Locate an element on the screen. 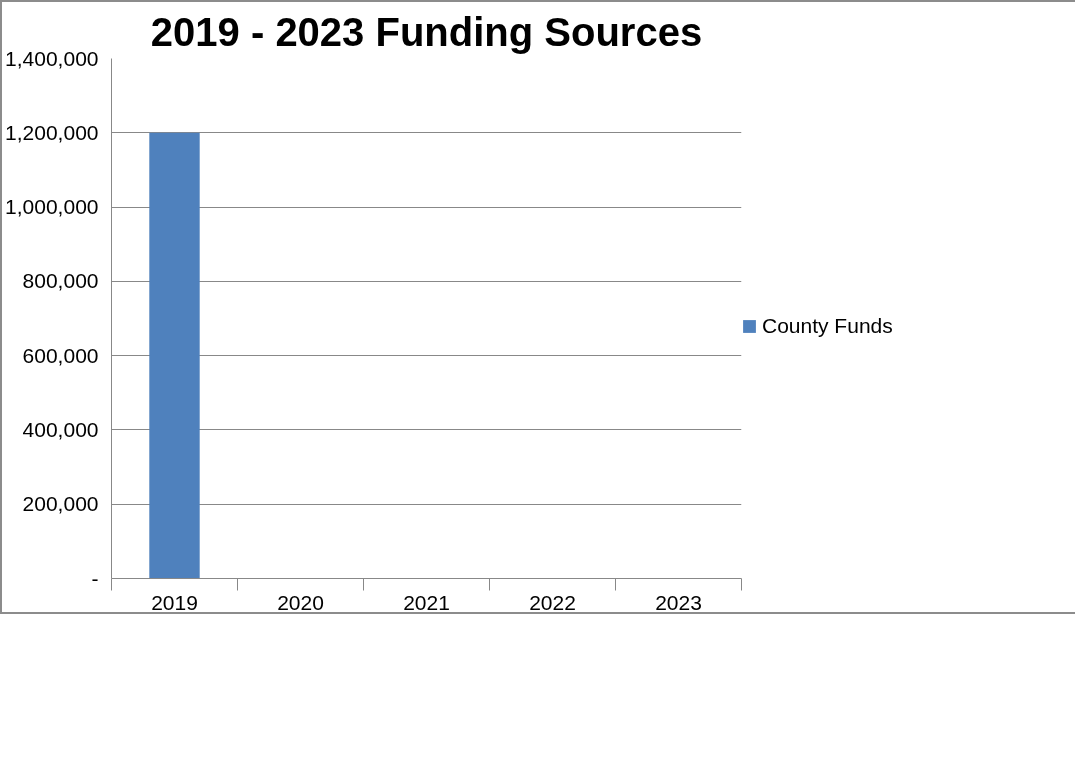  y-tick-label: 800,000 is located at coordinates (60, 281).